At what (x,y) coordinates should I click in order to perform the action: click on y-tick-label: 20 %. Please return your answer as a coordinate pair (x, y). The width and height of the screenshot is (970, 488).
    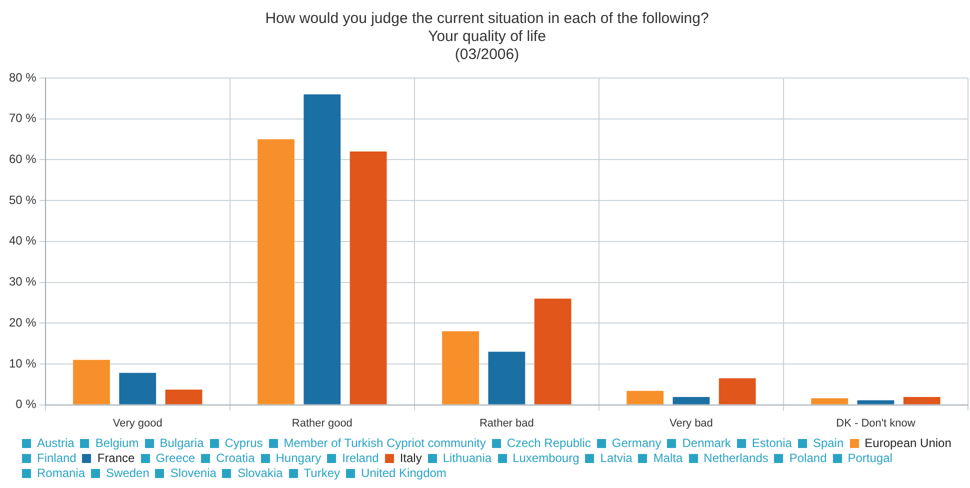
    Looking at the image, I should click on (22, 322).